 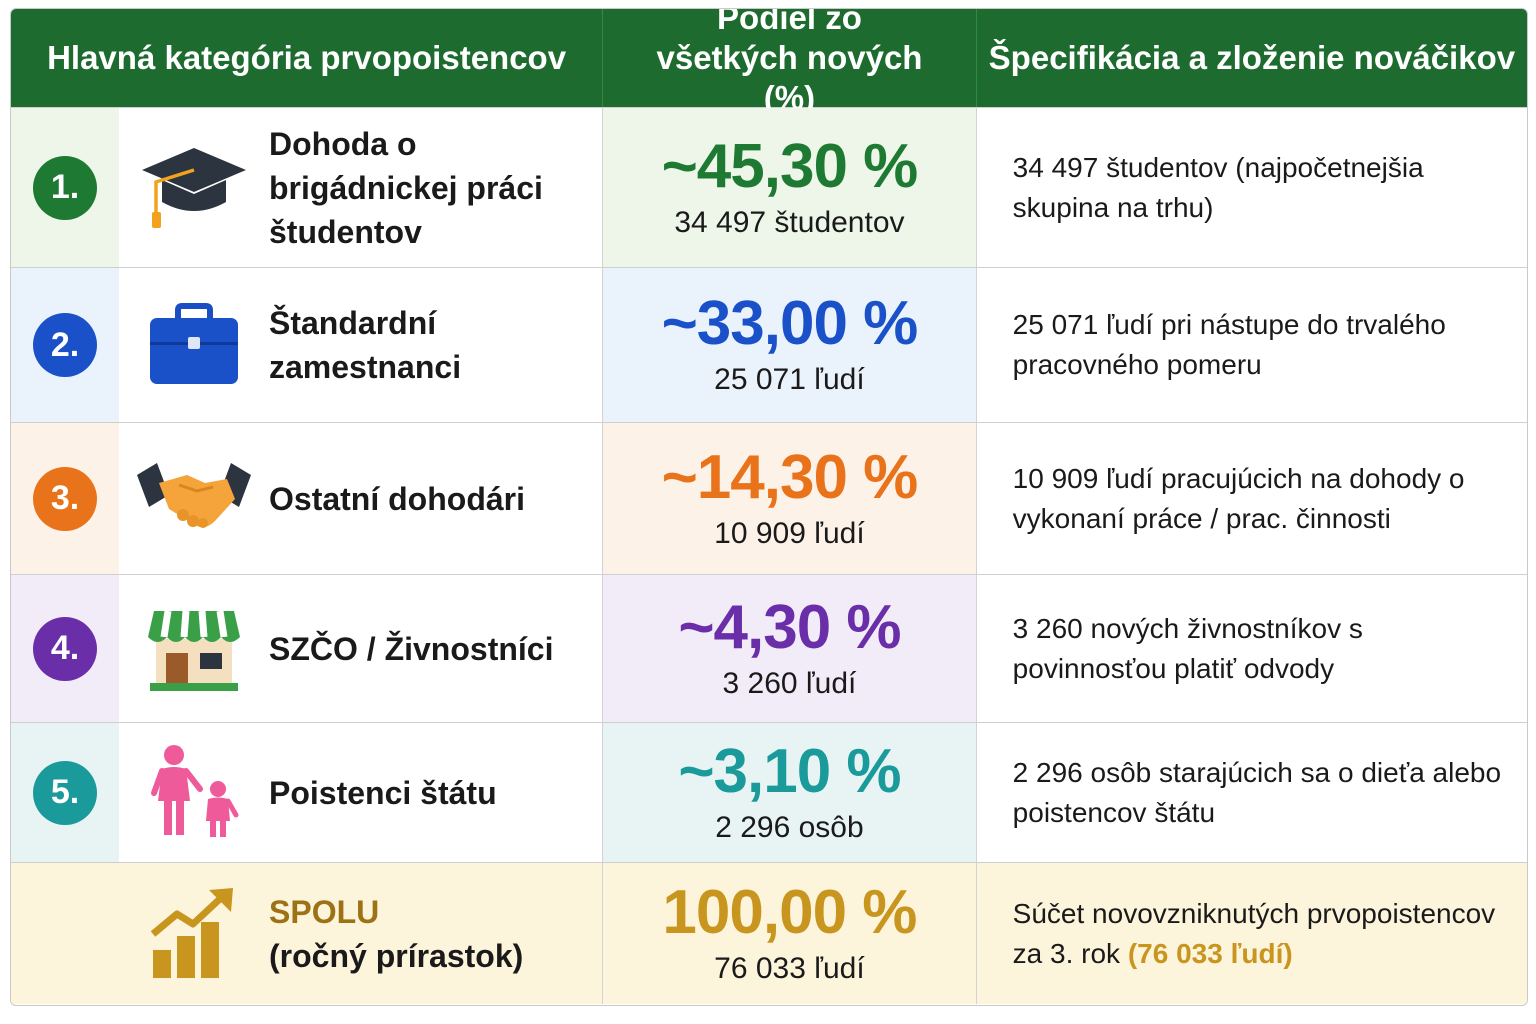 I want to click on share-cell: ~33,00 % 25 071 ľudí, so click(x=789, y=345).